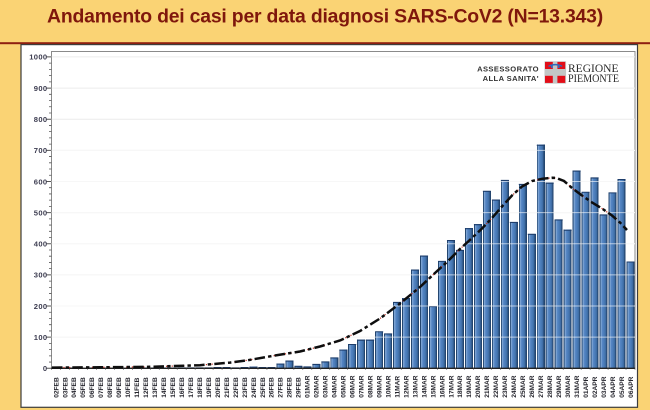  What do you see at coordinates (56, 387) in the screenshot?
I see `svg-text: 02FEB` at bounding box center [56, 387].